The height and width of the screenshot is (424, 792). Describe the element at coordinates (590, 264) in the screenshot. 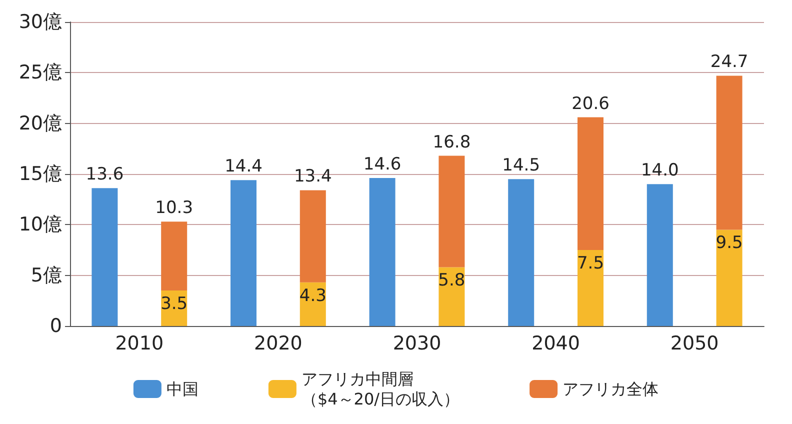

I see `data-label: 7.5` at that location.